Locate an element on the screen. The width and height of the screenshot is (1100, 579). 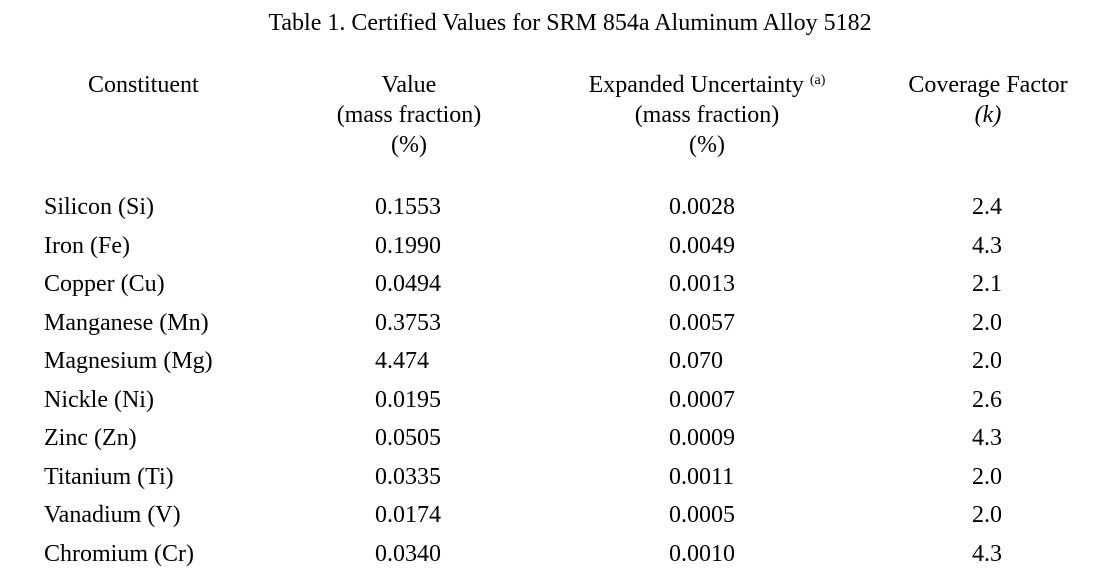
cell-value: 0.0335 is located at coordinates (408, 476).